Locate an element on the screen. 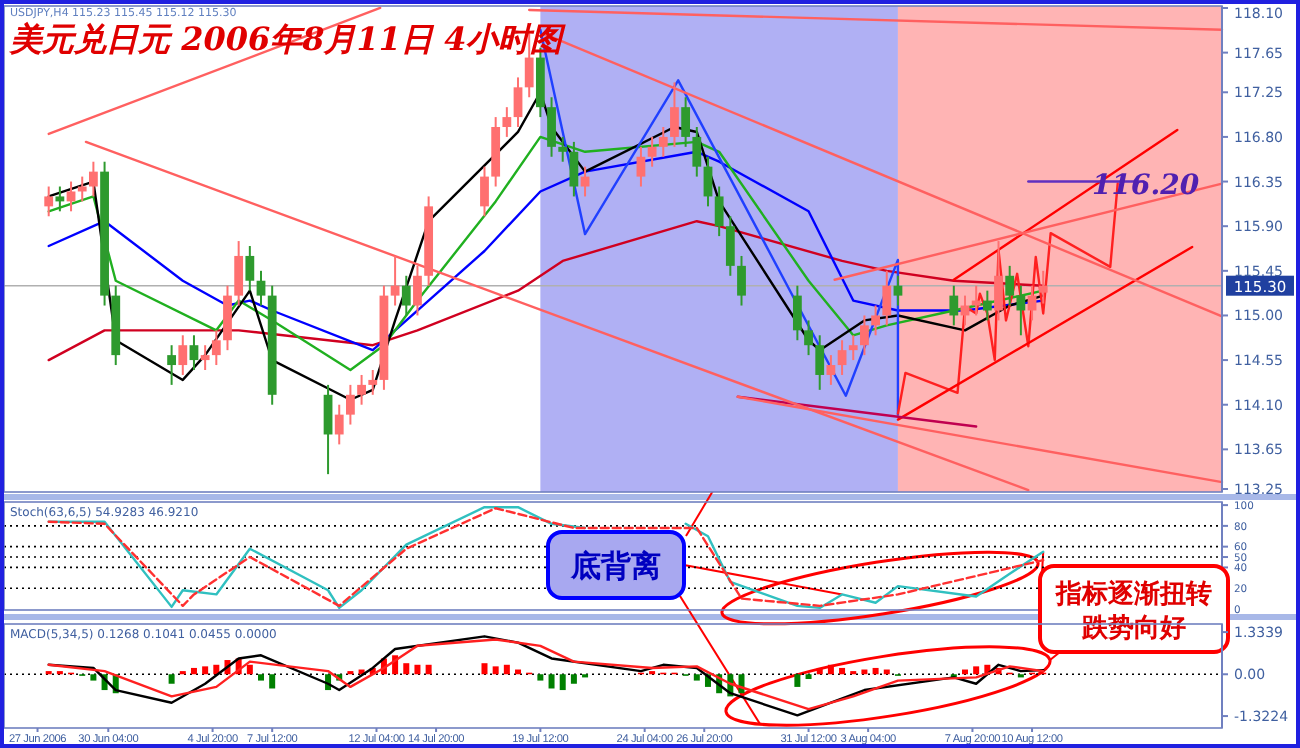 The image size is (1300, 748). annotation: 底背离 is located at coordinates (615, 566).